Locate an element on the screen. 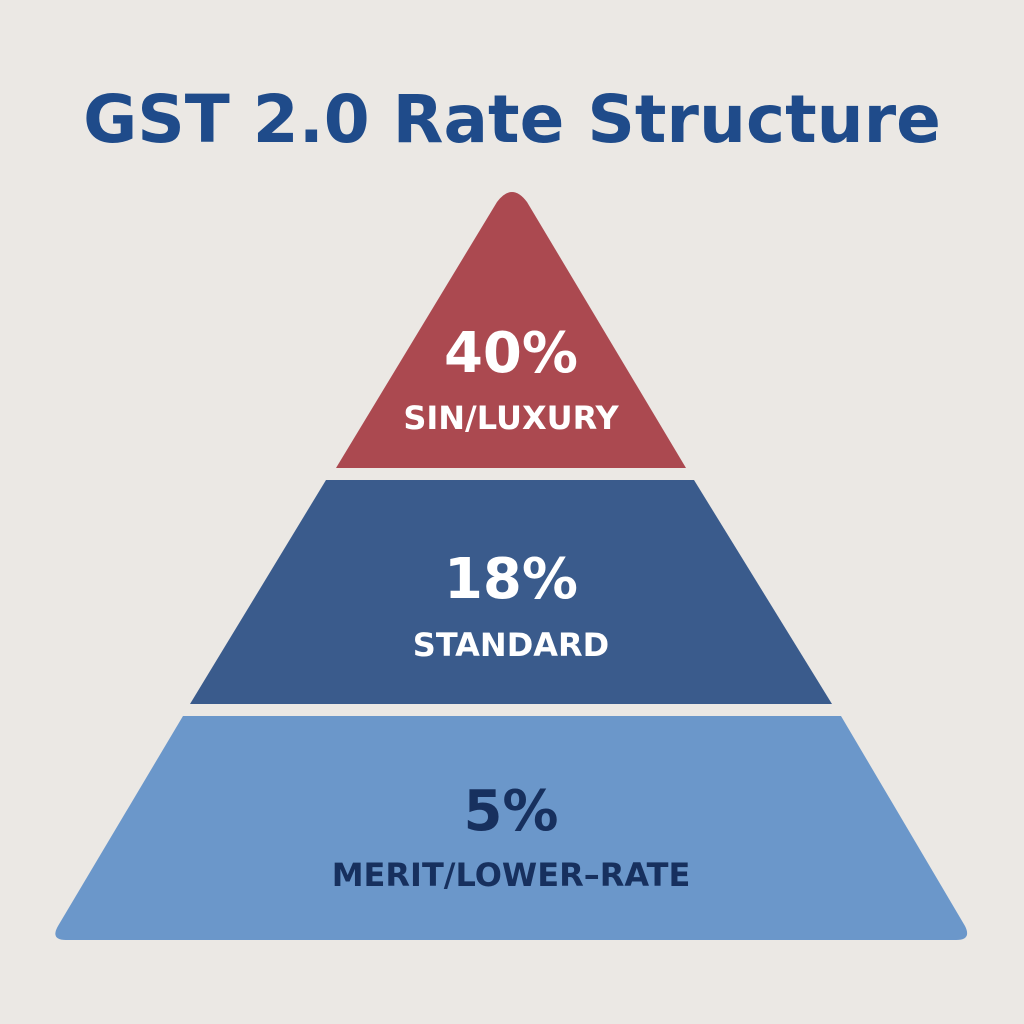  tier-bottom-label: MERIT/LOWER–RATE is located at coordinates (511, 875).